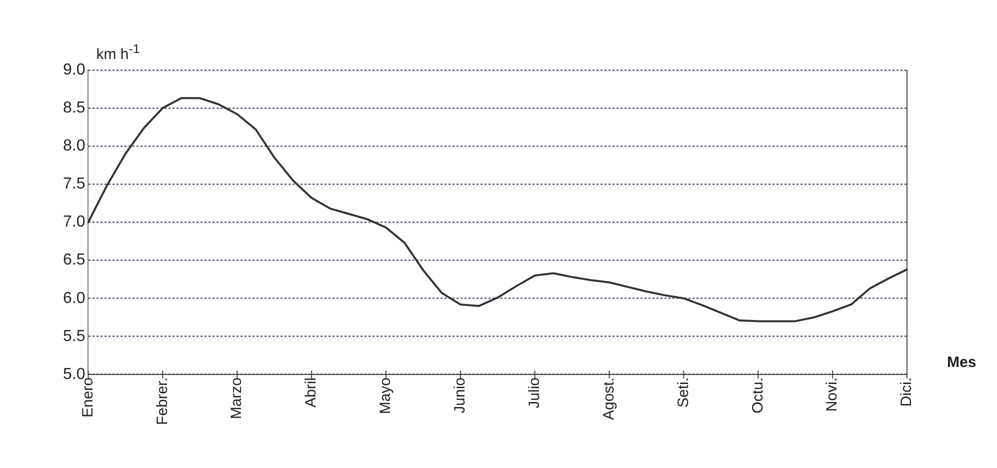  Describe the element at coordinates (609, 398) in the screenshot. I see `x-tick-label: Agost.` at that location.